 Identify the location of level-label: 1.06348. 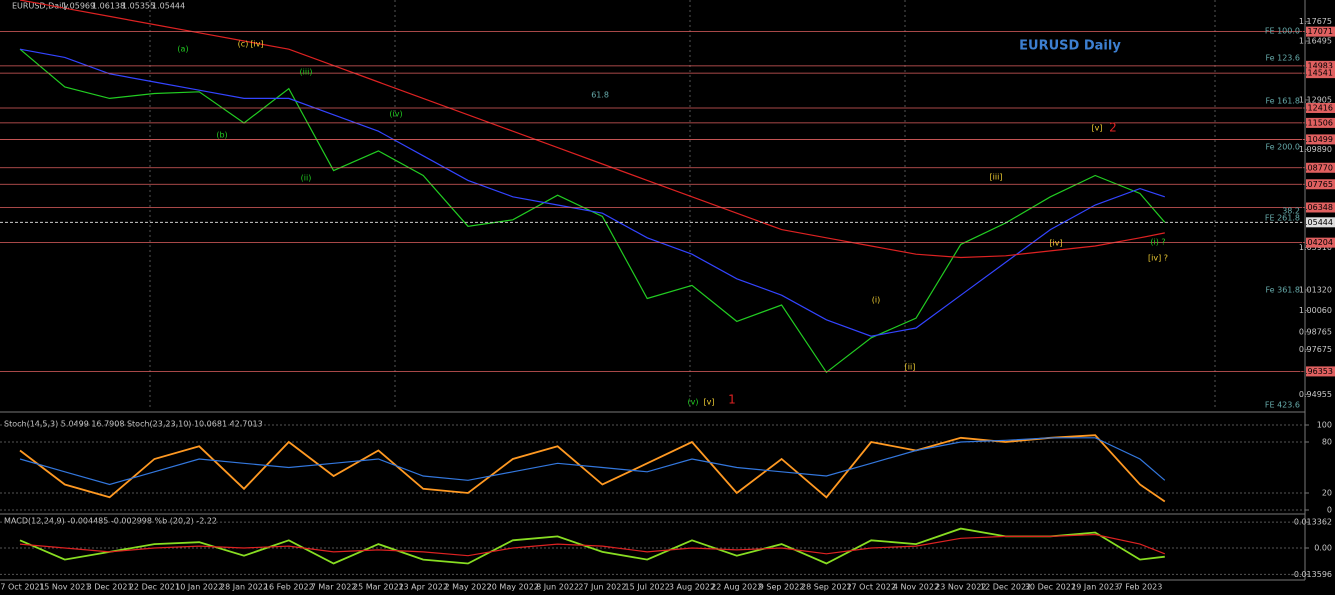
(1316, 207).